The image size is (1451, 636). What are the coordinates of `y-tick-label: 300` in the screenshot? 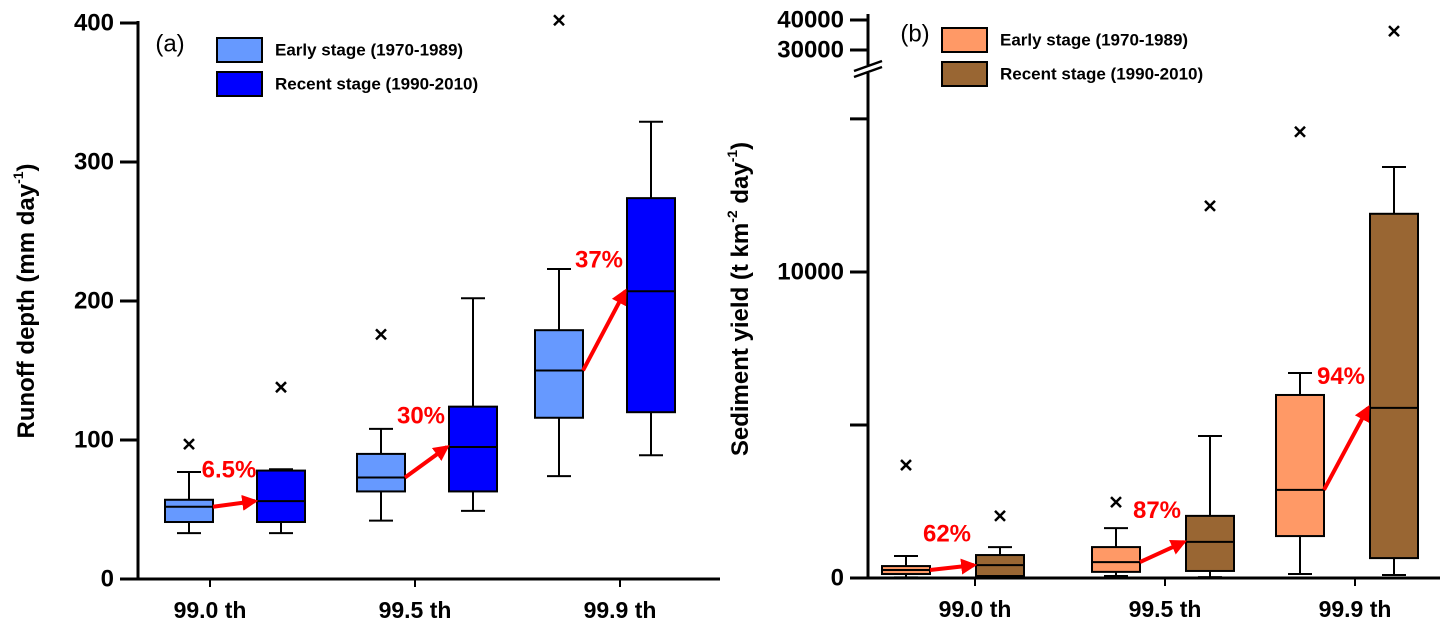 It's located at (94, 161).